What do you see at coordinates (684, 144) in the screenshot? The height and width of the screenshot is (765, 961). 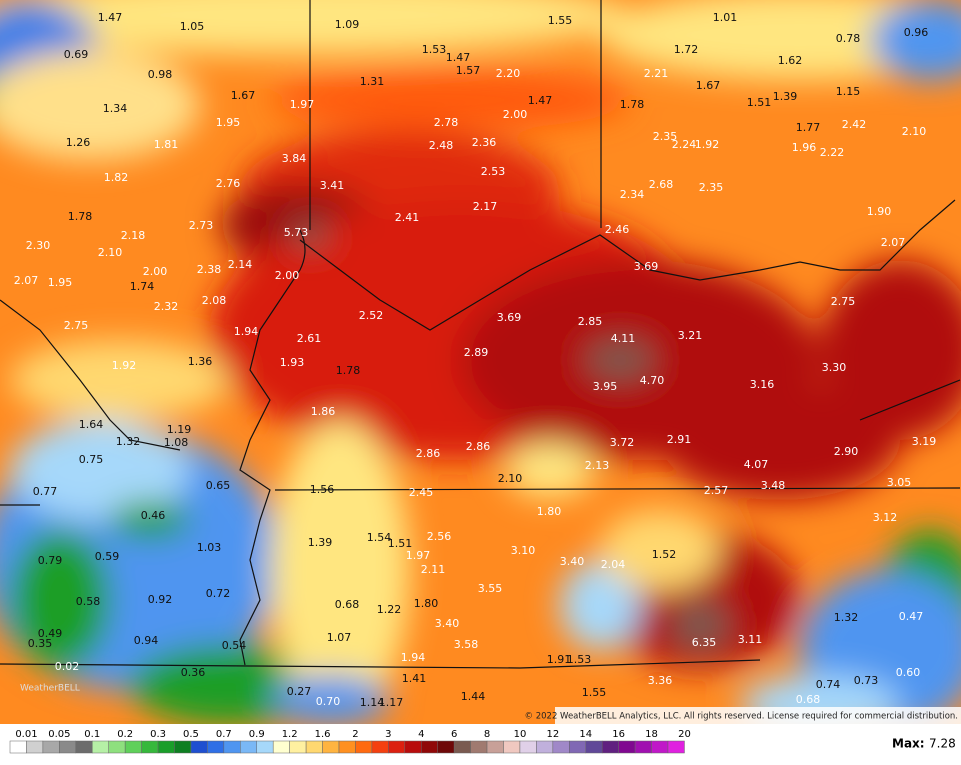 I see `value-label: 2.24` at bounding box center [684, 144].